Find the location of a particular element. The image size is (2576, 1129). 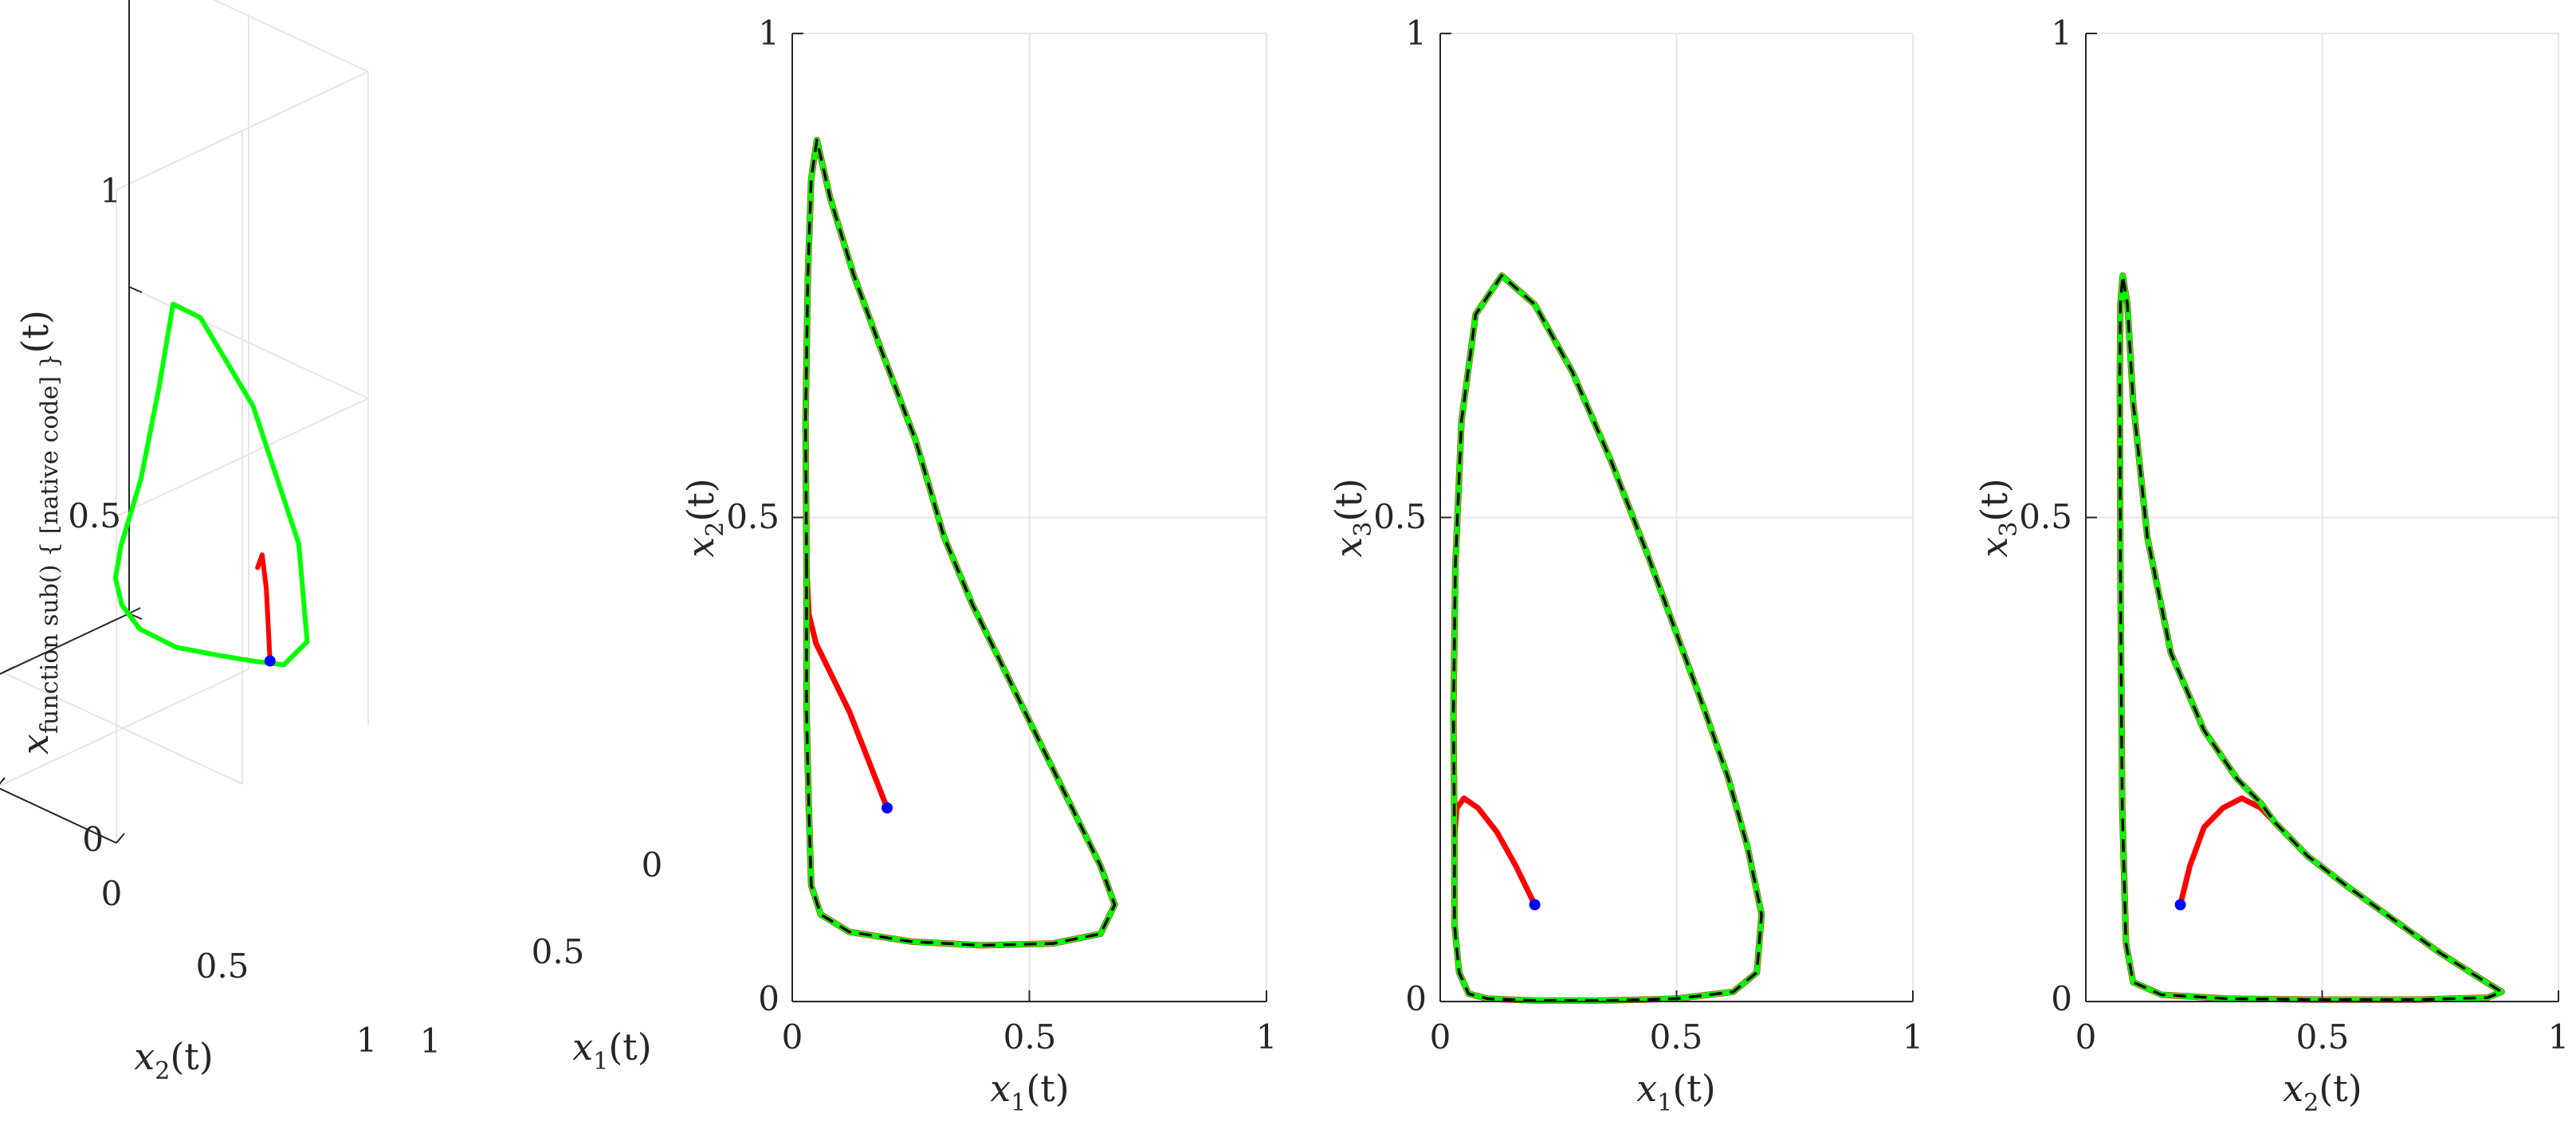

series-group-3d is located at coordinates (211, 484).